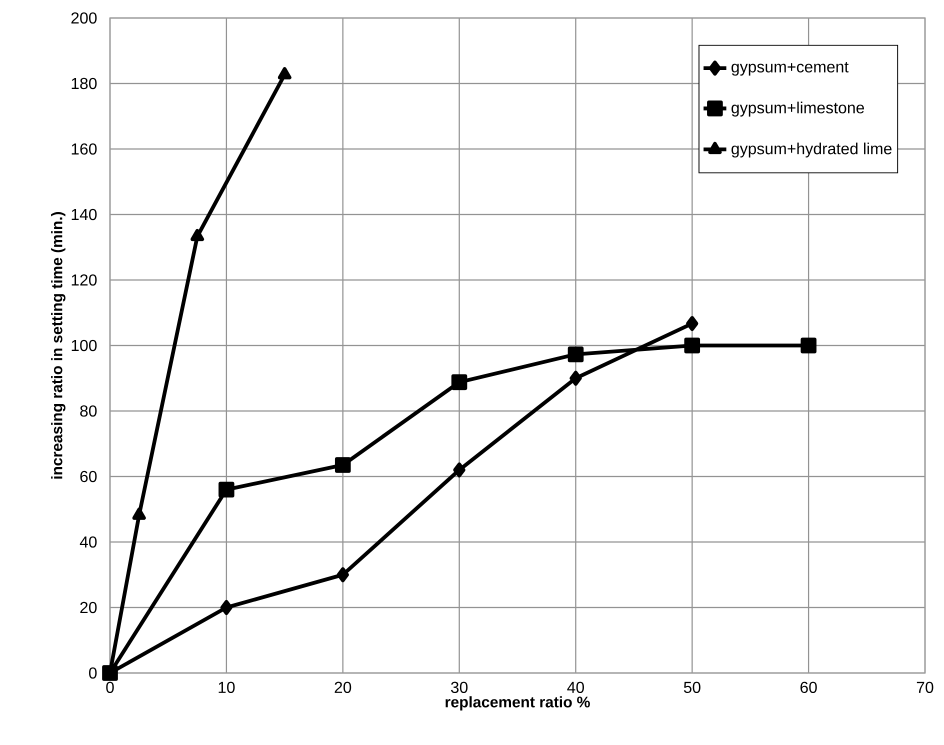  What do you see at coordinates (925, 688) in the screenshot?
I see `x-tick-label: 70` at bounding box center [925, 688].